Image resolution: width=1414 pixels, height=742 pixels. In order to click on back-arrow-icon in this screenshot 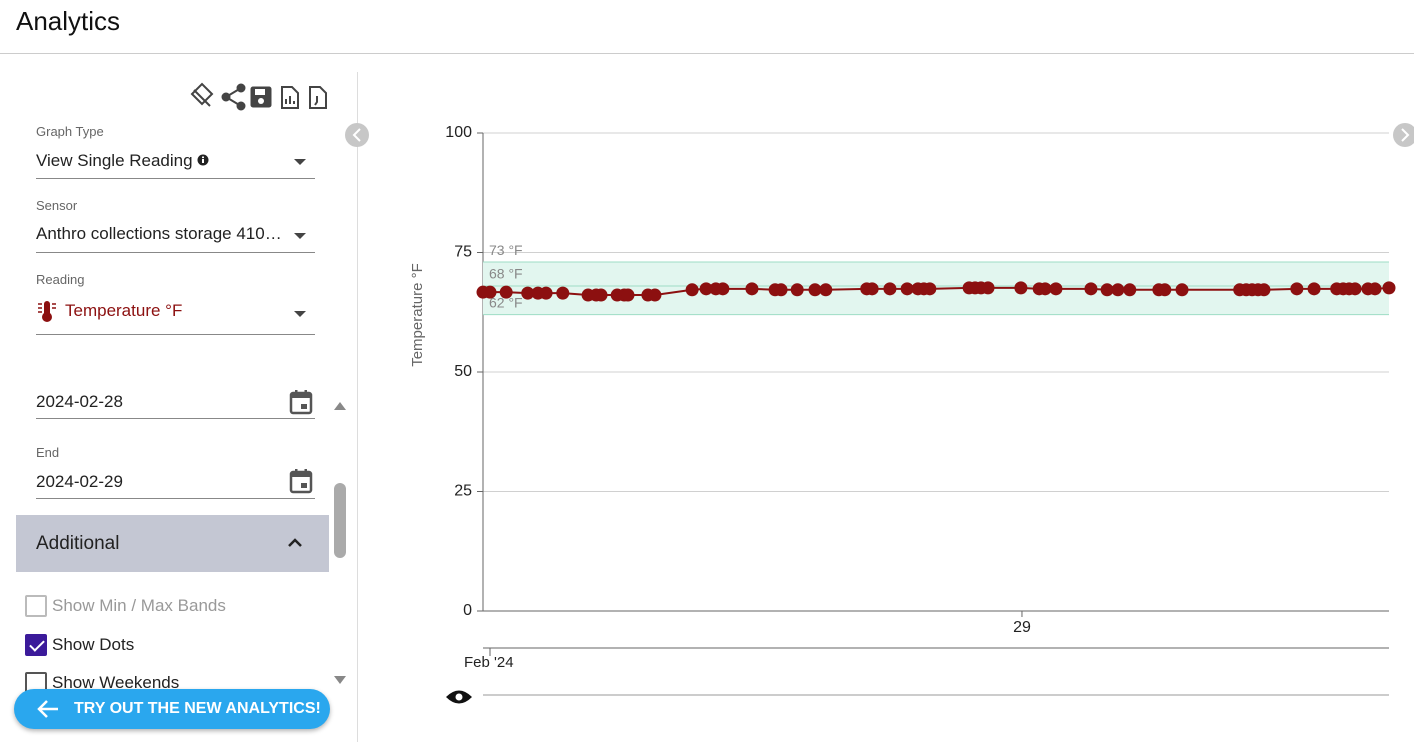, I will do `click(47, 709)`.